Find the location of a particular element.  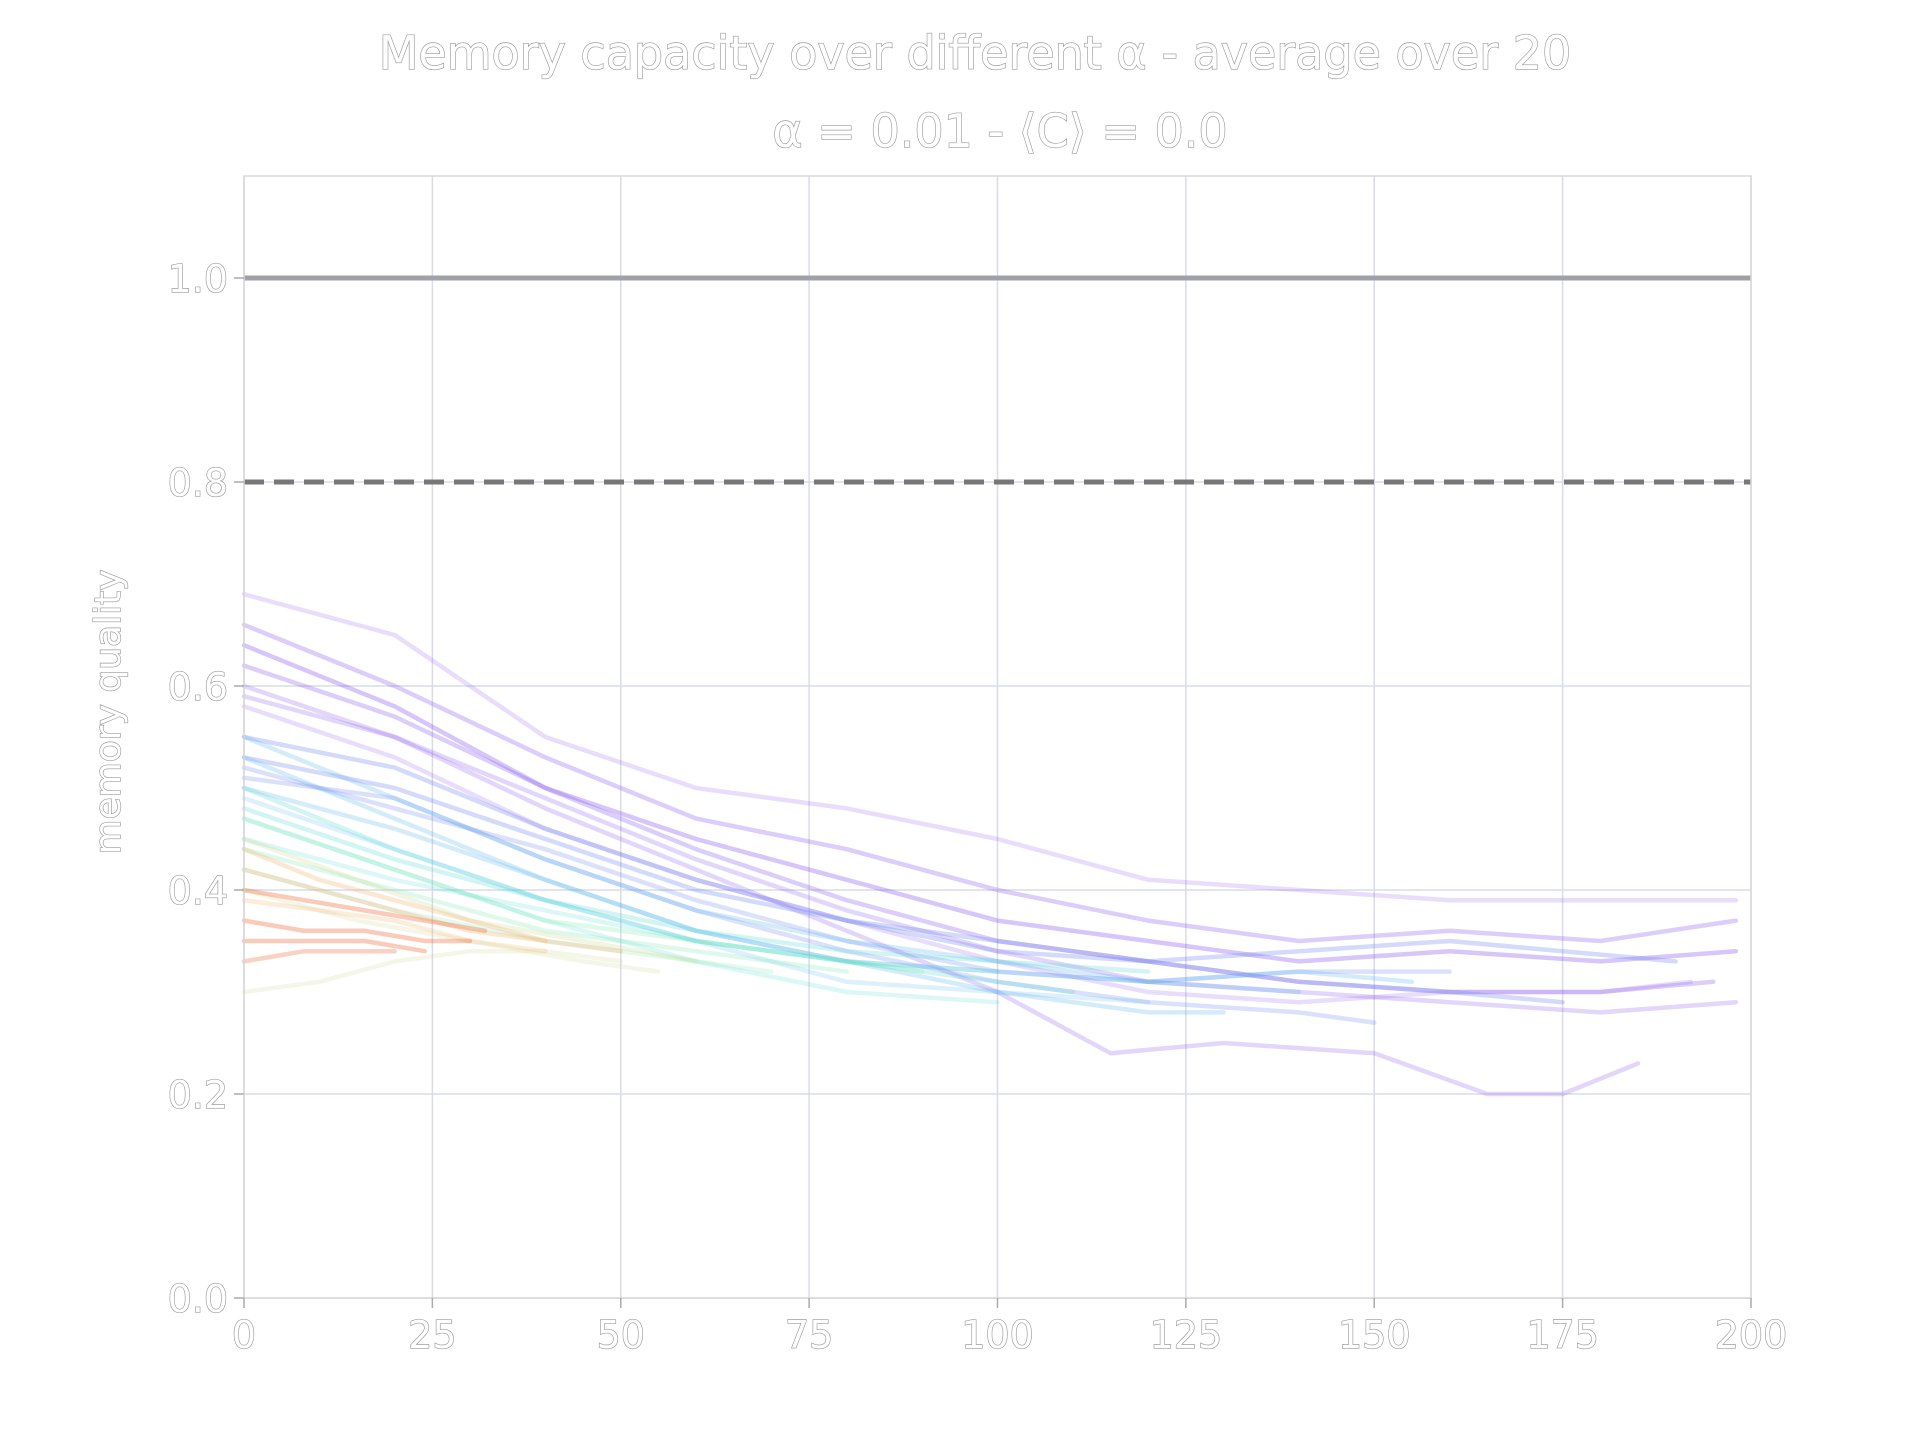

y-tick-label: 0.8 is located at coordinates (198, 483).